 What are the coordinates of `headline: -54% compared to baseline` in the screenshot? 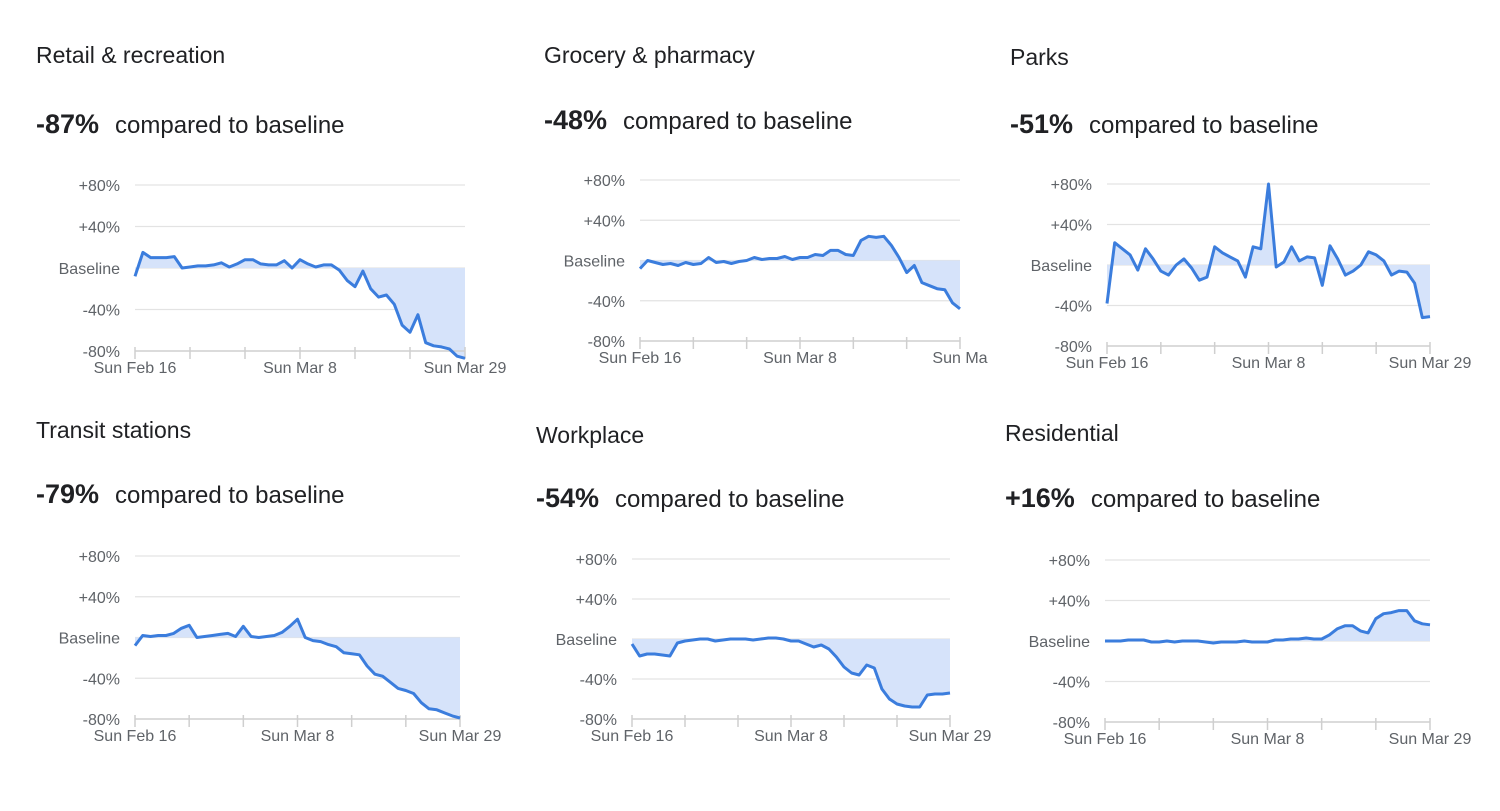 It's located at (690, 498).